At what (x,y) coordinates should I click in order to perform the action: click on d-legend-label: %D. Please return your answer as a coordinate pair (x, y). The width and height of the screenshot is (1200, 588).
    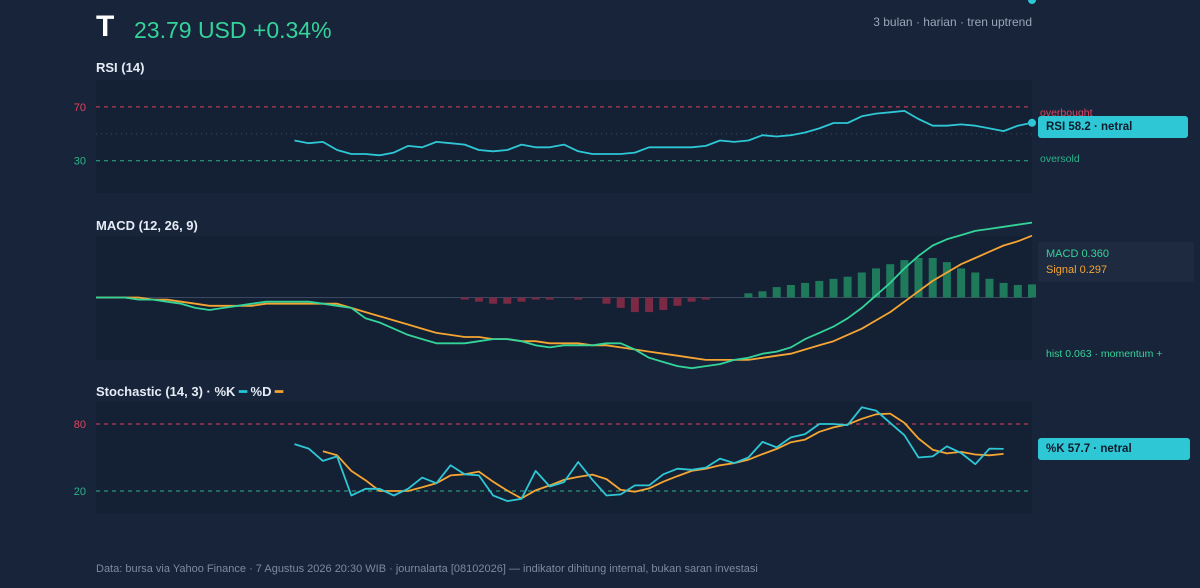
    Looking at the image, I should click on (261, 391).